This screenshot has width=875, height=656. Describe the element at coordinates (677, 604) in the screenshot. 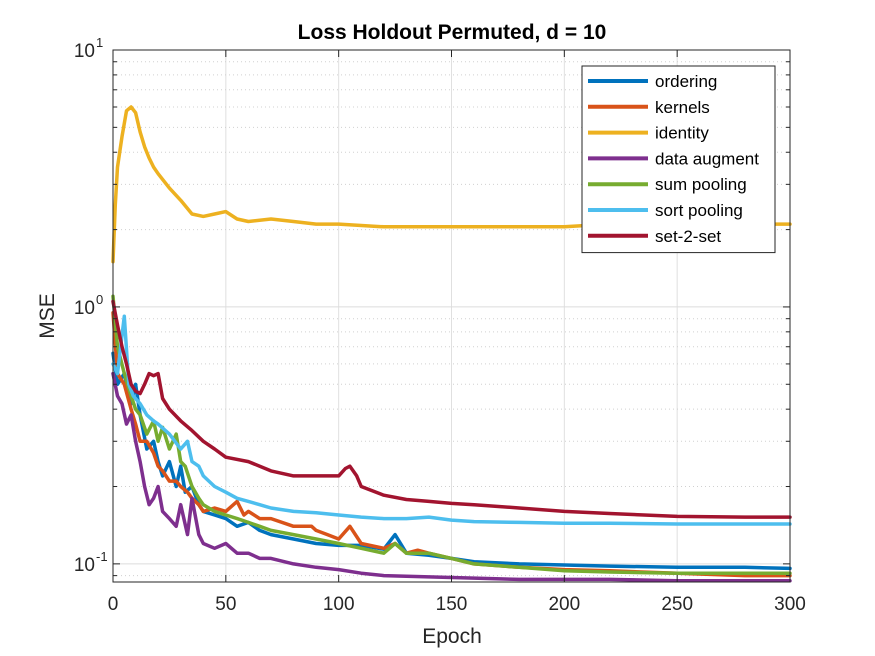

I see `x-tick-label: 250` at that location.